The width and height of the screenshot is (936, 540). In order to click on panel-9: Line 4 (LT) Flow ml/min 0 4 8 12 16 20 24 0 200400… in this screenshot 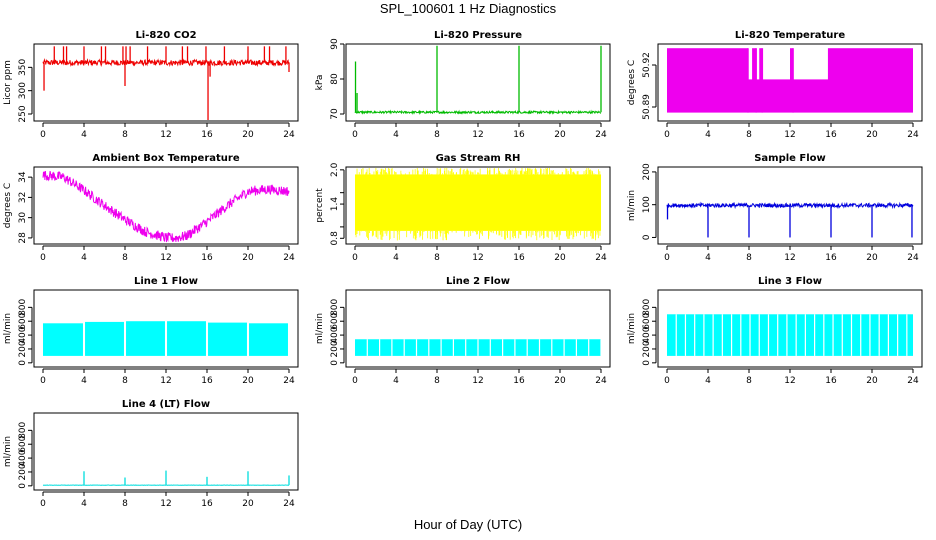, I will do `click(151, 454)`.